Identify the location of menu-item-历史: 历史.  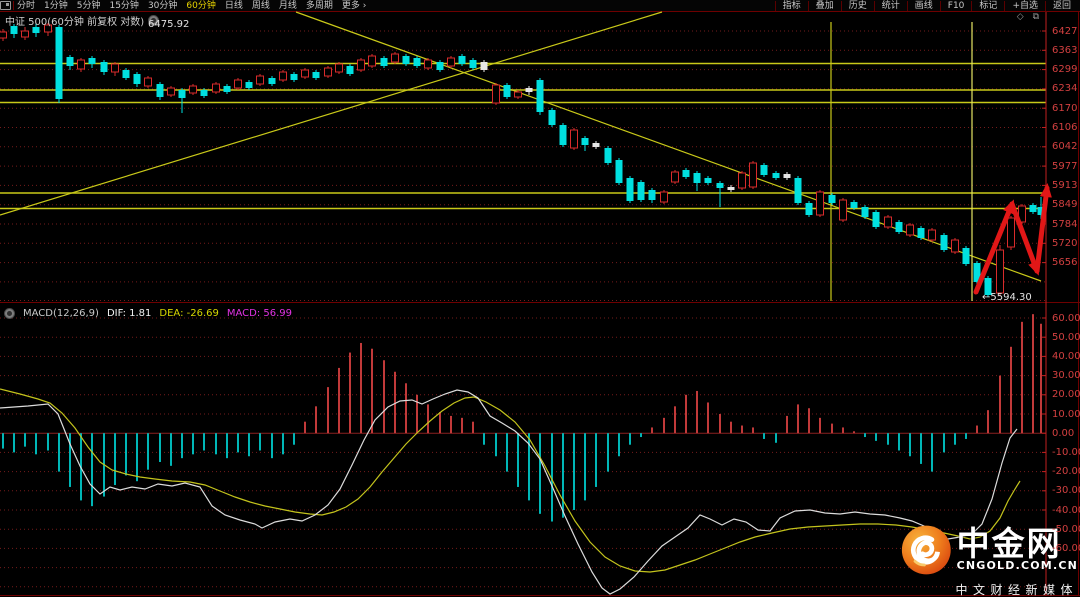
(857, 5).